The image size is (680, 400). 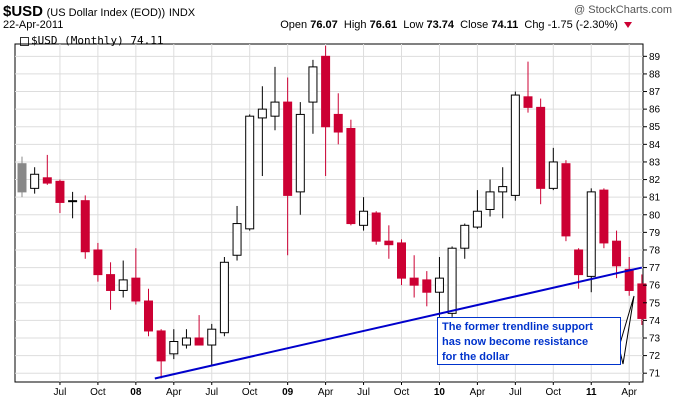 I want to click on y-tick-label: 71, so click(x=655, y=374).